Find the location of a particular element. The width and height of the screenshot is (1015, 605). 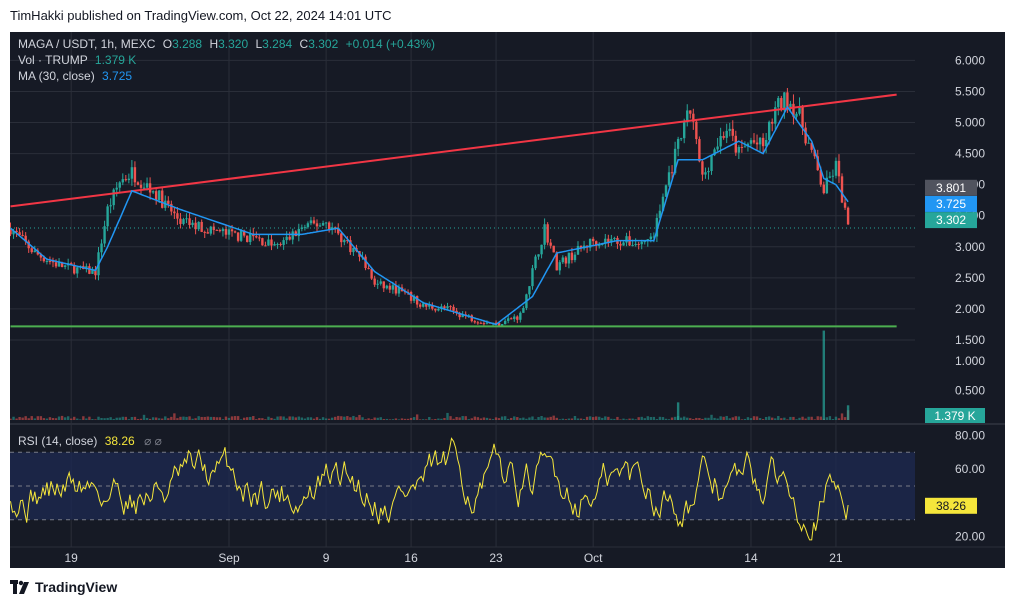

price-tag-ma-label: 3.801 is located at coordinates (951, 188).